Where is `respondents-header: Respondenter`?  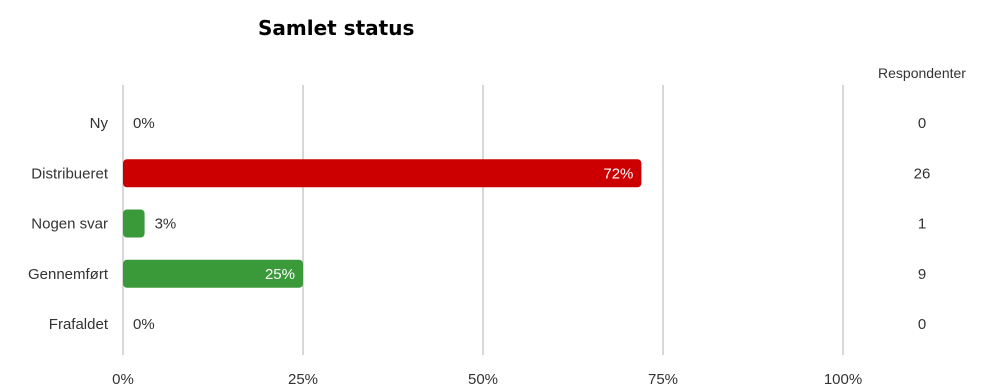 respondents-header: Respondenter is located at coordinates (922, 73).